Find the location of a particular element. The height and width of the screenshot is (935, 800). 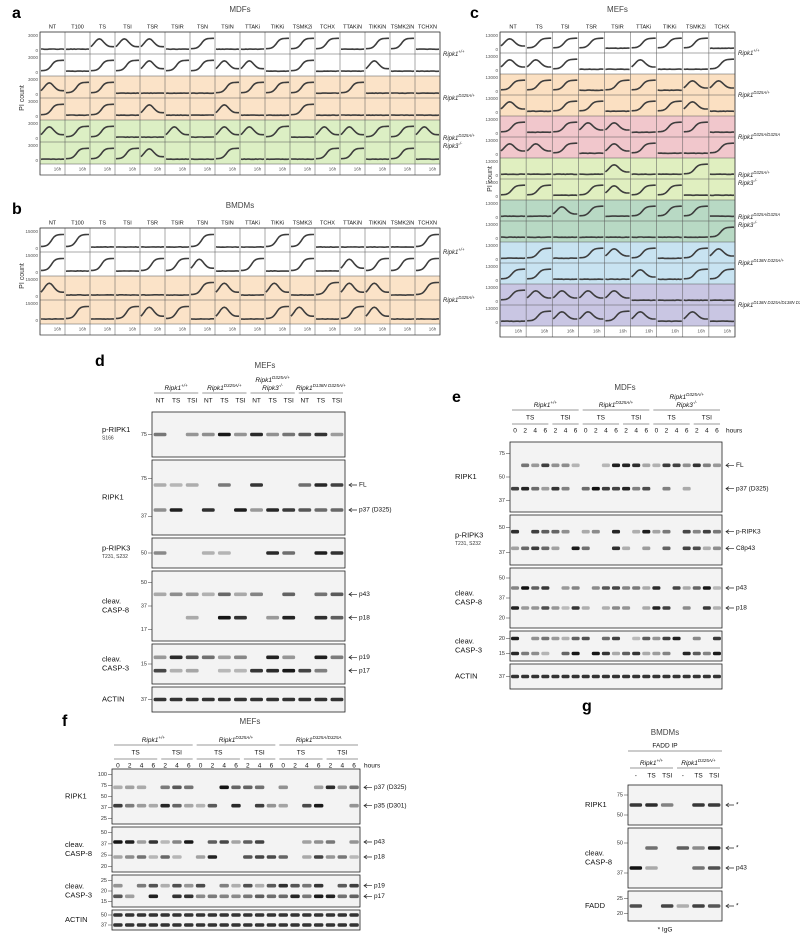

column-header: NT is located at coordinates (53, 223).